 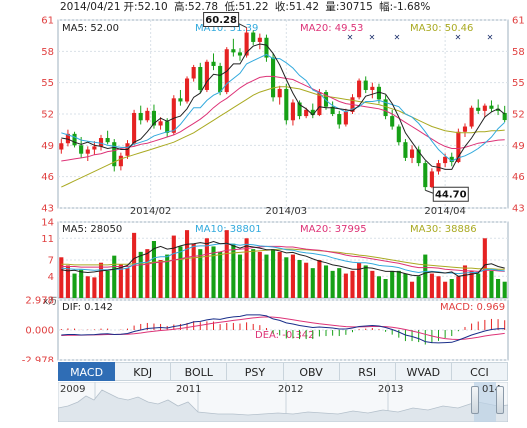 I want to click on volume-ma-legend-ma30: MA30: 38886, so click(x=443, y=229).